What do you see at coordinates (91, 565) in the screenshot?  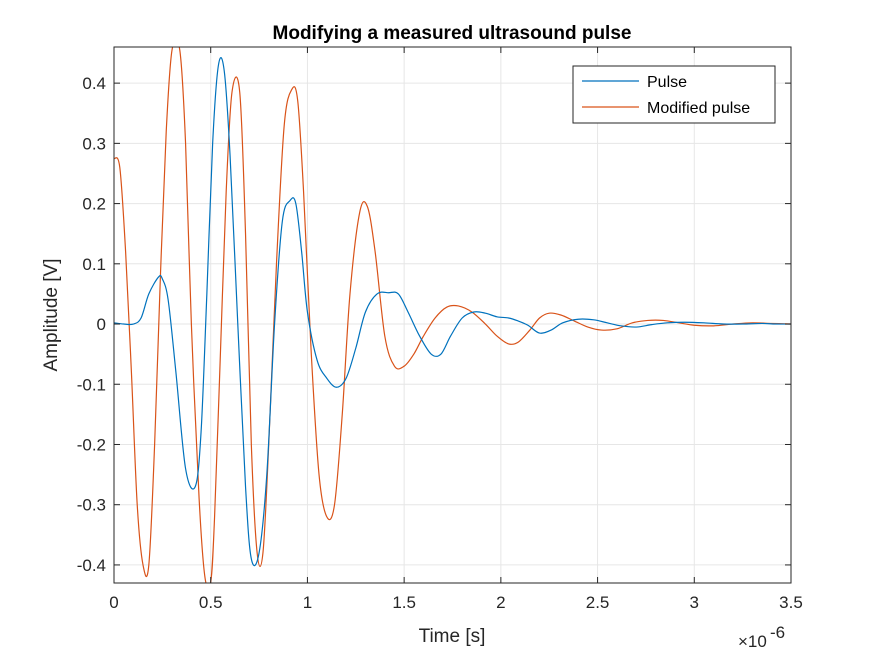 I see `y-tick-label: -0.4` at bounding box center [91, 565].